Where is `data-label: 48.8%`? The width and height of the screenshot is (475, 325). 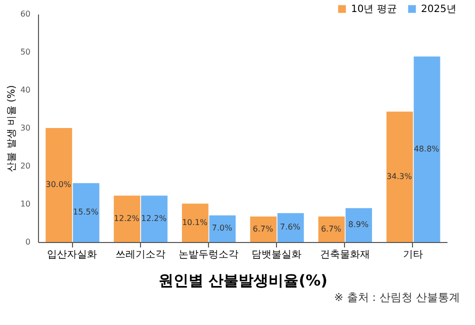 data-label: 48.8% is located at coordinates (427, 149).